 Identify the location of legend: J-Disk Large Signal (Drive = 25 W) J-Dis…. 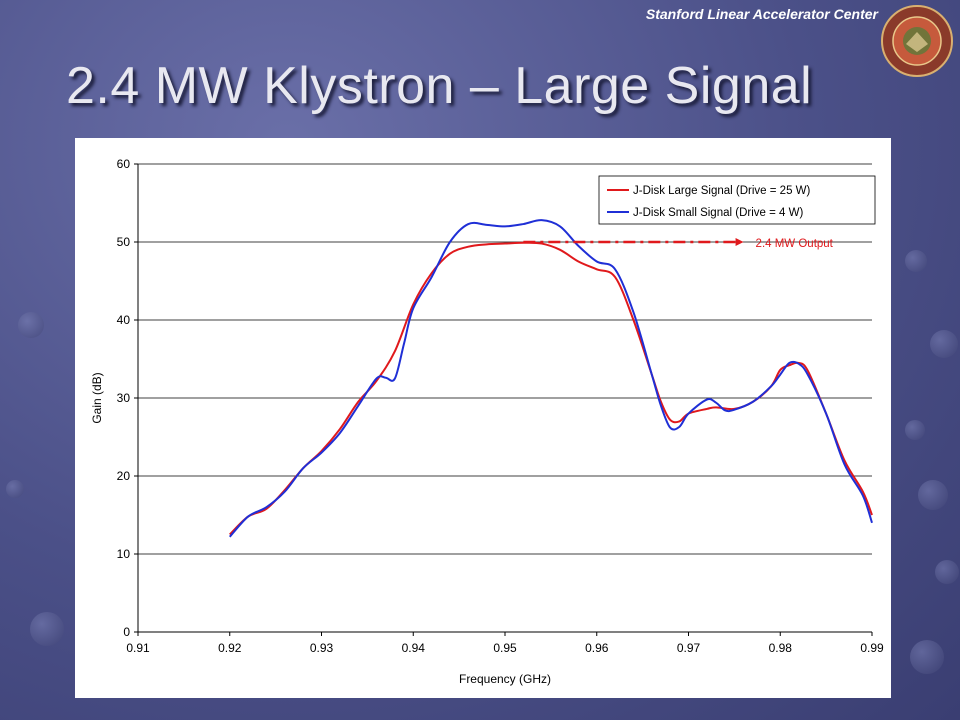
(737, 200).